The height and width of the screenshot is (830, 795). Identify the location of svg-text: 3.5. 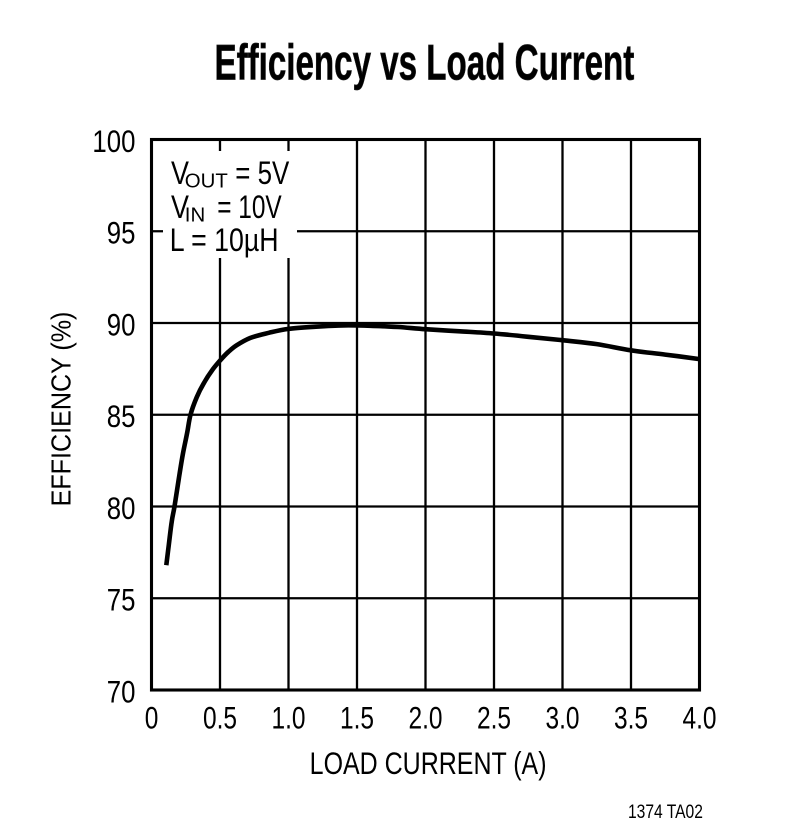
(631, 718).